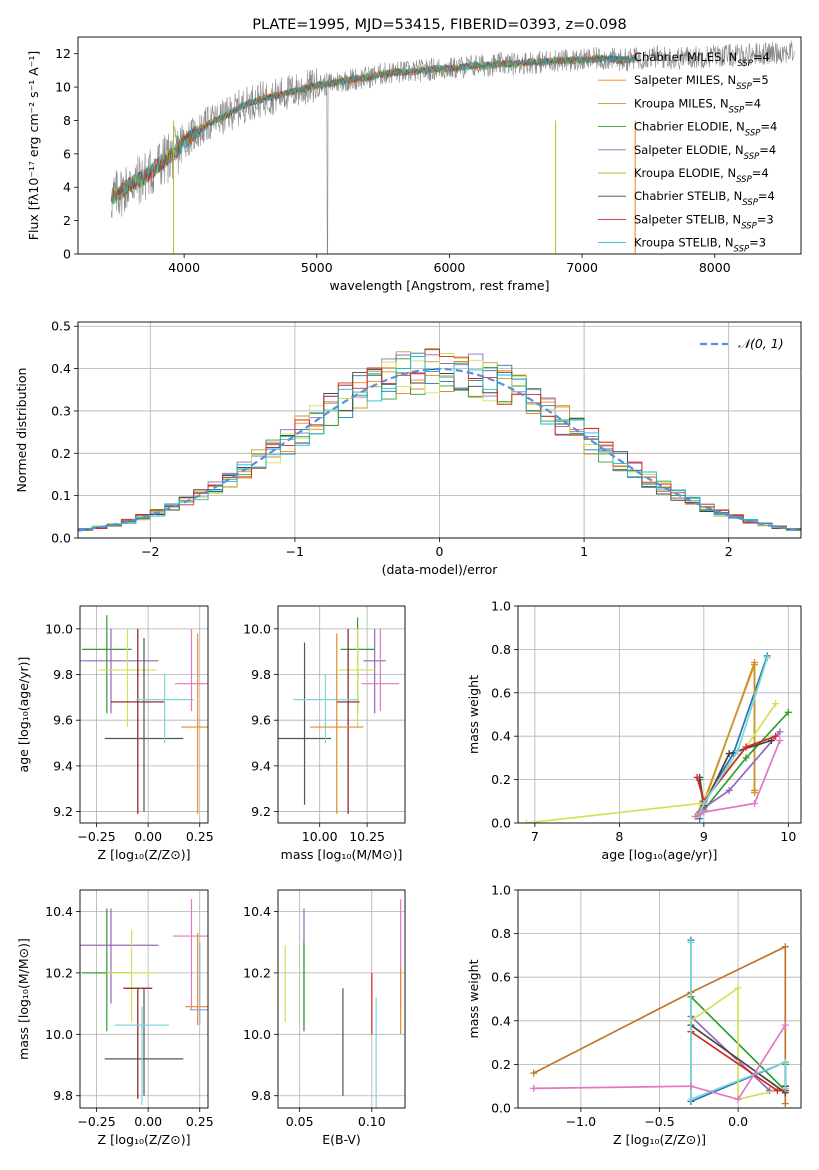 This screenshot has height=1170, width=819. What do you see at coordinates (688, 196) in the screenshot?
I see `legend-text: Chabrier STELIB, N` at bounding box center [688, 196].